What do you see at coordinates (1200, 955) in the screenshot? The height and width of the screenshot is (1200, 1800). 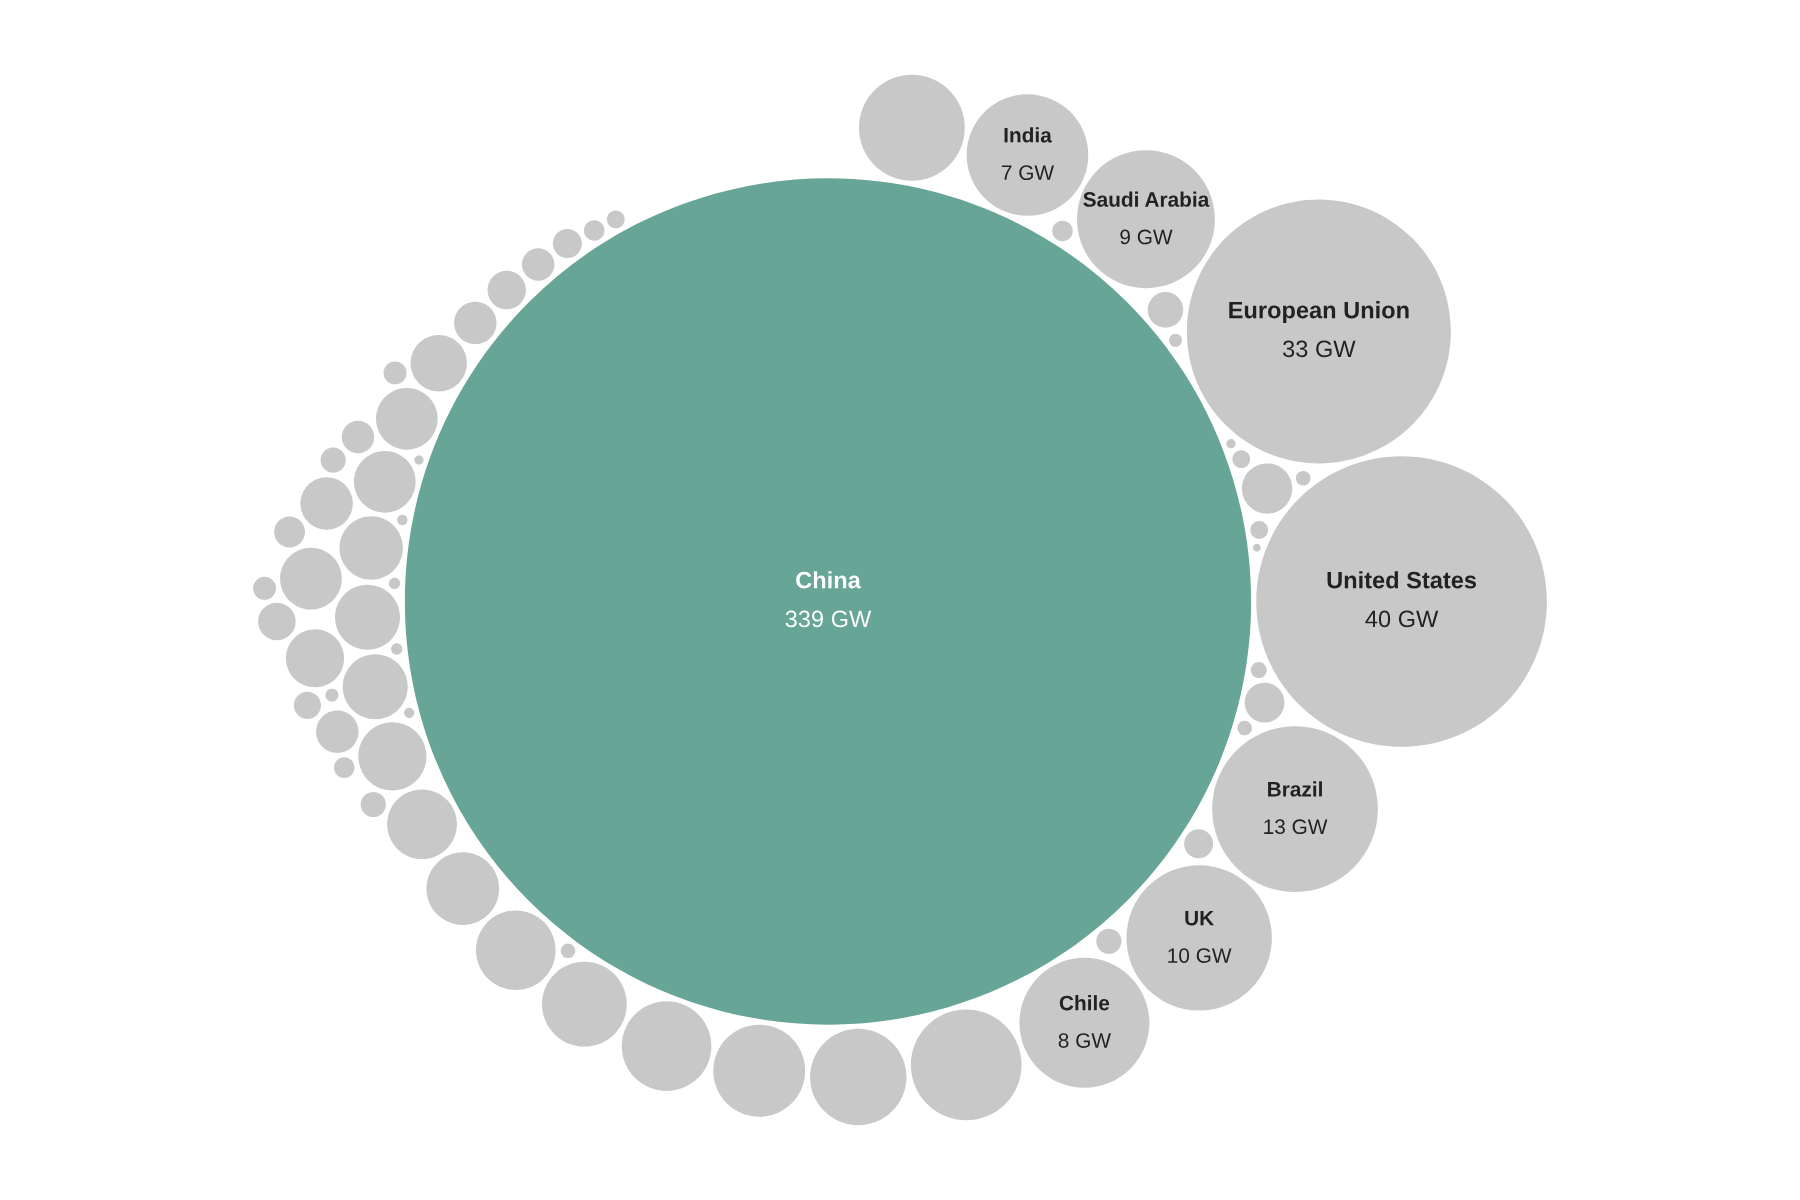 I see `data-label: 10 GW` at bounding box center [1200, 955].